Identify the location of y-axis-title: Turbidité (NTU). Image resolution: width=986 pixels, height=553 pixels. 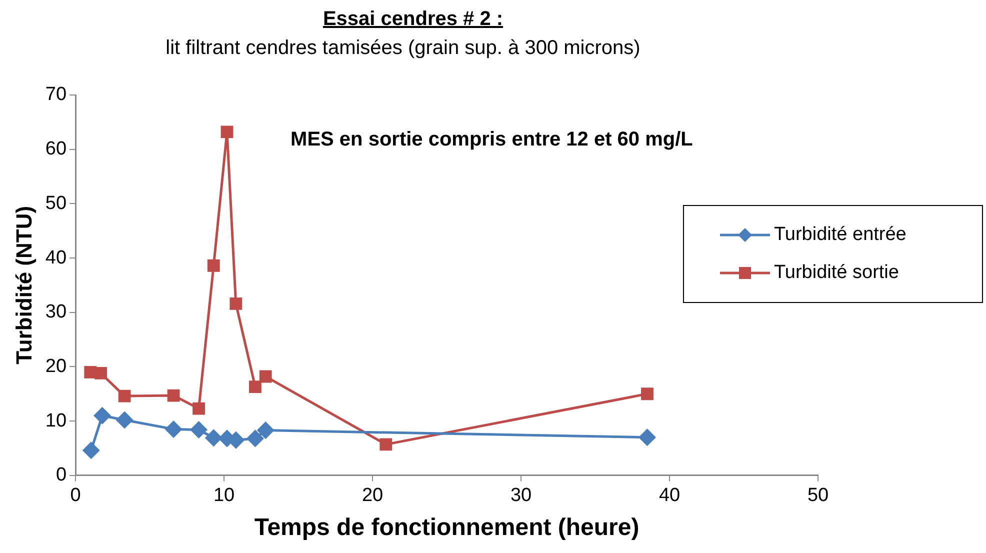
(23, 285).